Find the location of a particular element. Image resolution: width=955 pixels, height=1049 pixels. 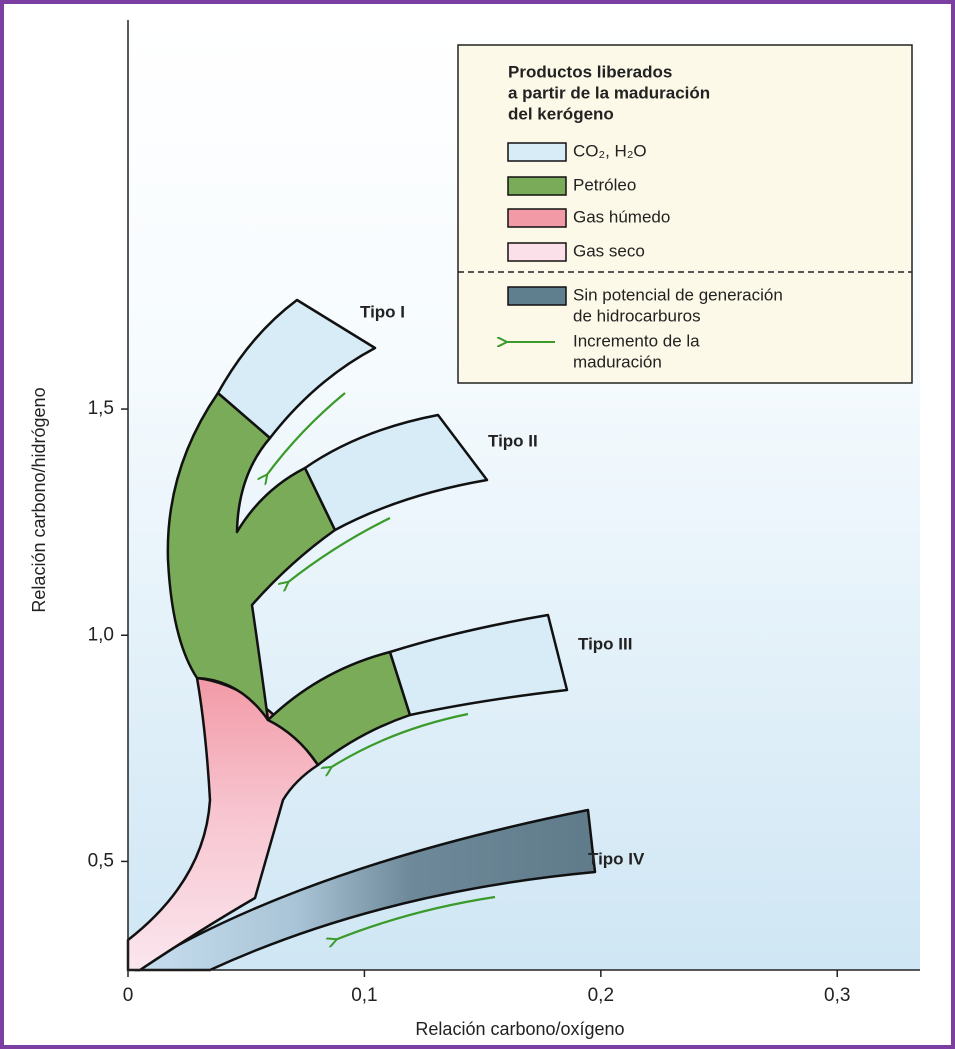

legend-label: maduración is located at coordinates (617, 361).